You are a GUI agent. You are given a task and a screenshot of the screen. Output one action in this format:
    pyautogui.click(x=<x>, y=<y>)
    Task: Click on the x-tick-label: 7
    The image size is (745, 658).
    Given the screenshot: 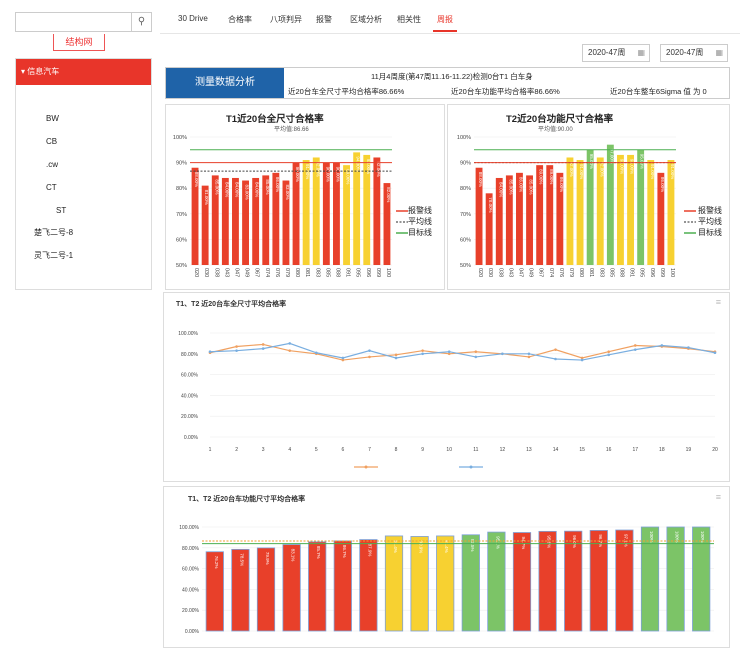 What is the action you would take?
    pyautogui.click(x=369, y=450)
    